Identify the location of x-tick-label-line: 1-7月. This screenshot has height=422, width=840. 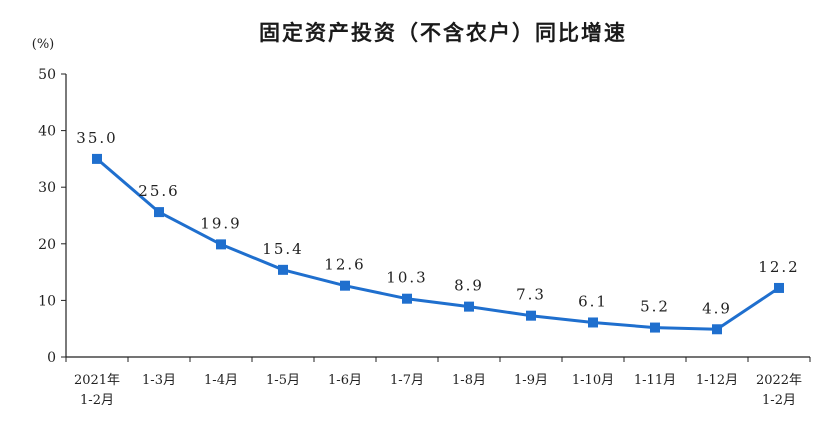
(407, 380).